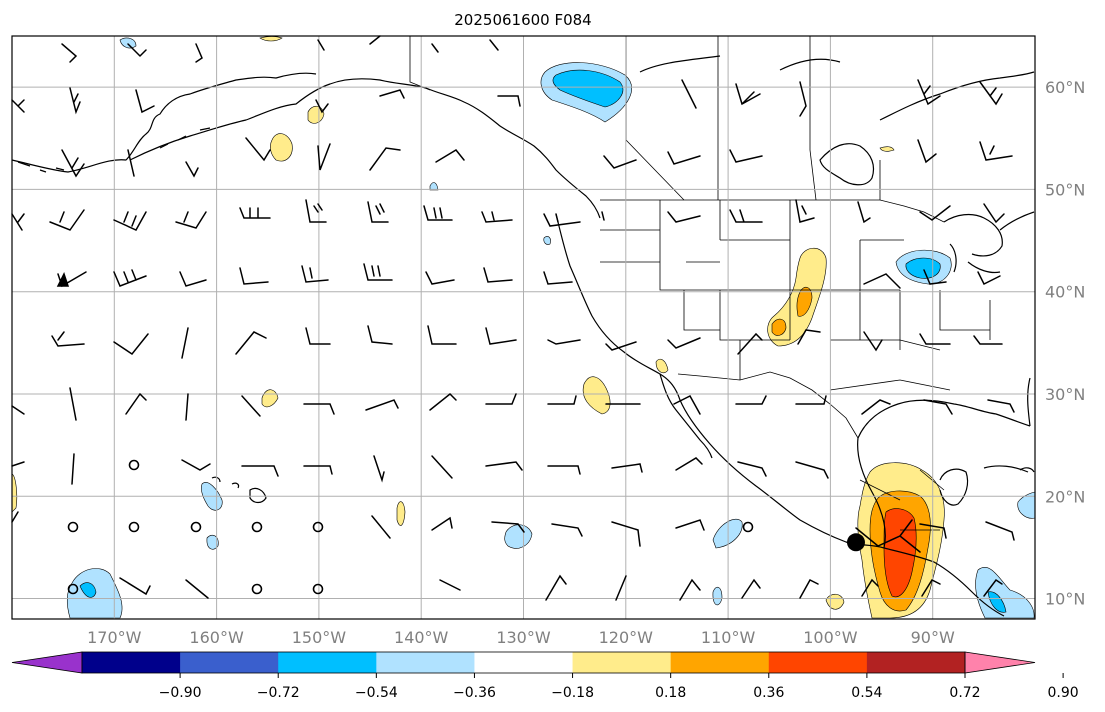 Image resolution: width=1105 pixels, height=712 pixels. Describe the element at coordinates (997, 602) in the screenshot. I see `contour-negative-caribbean-core` at that location.